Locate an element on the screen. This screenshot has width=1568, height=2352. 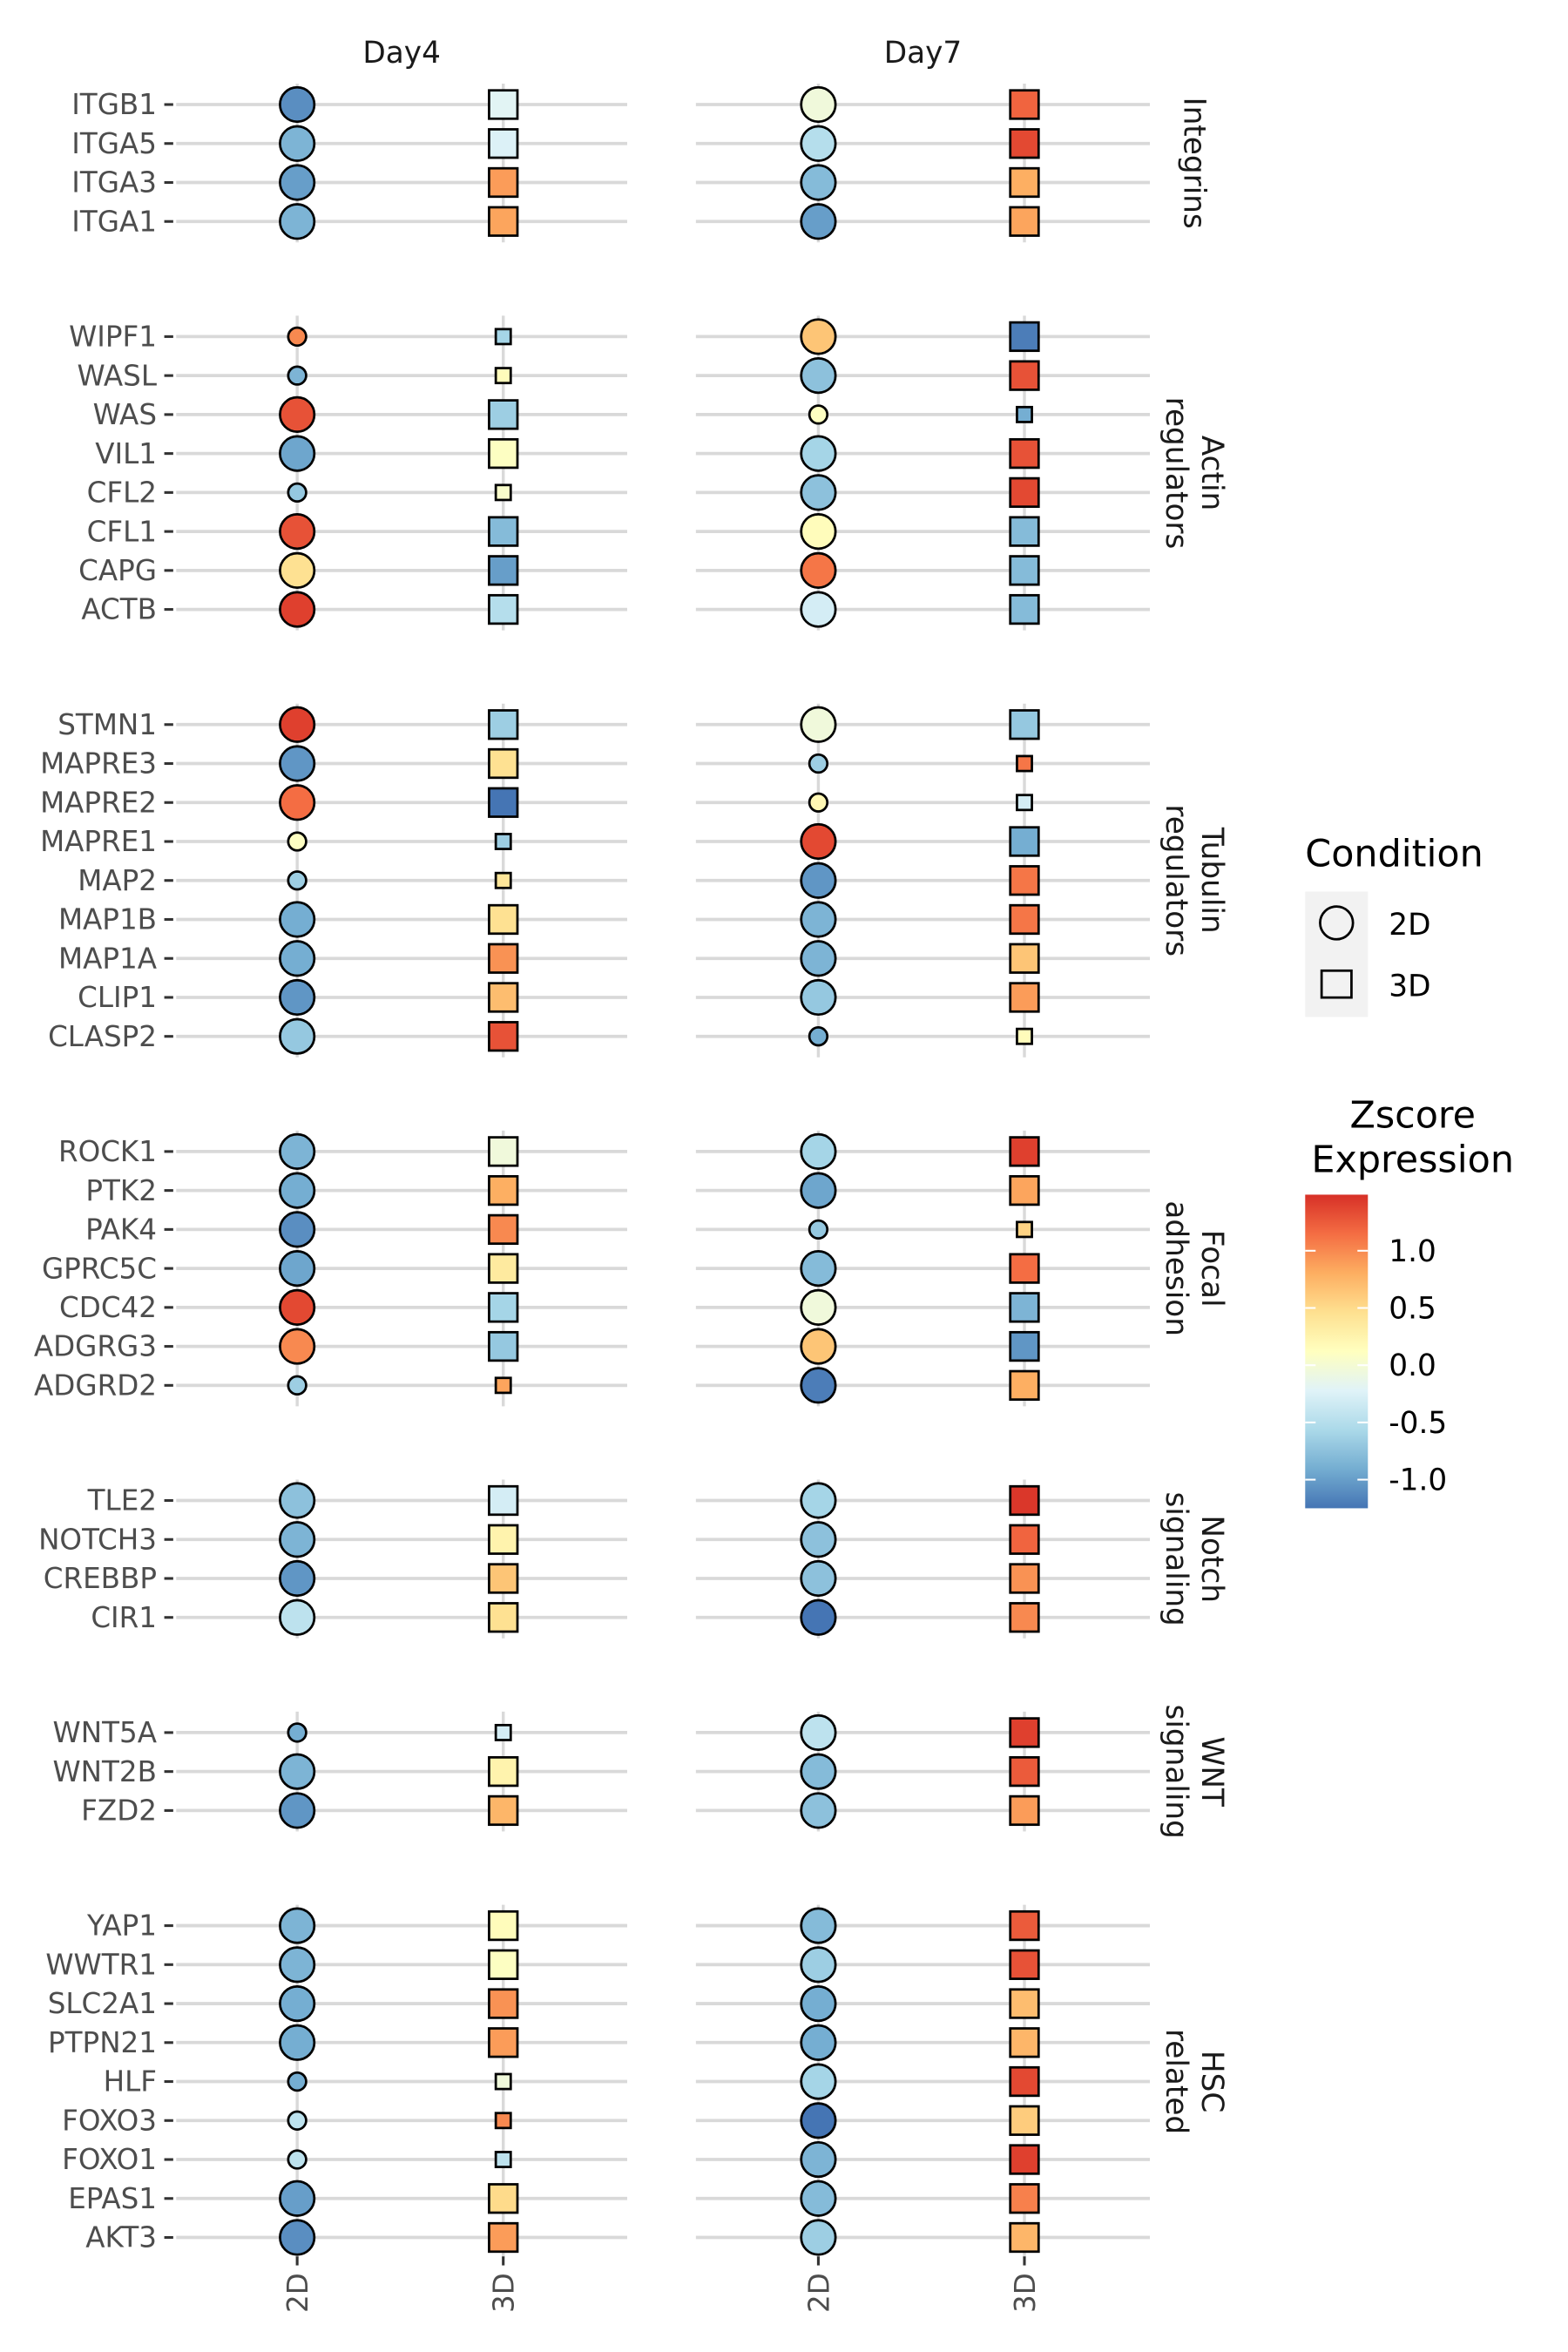
marker-circle-cfl1 is located at coordinates (818, 532).